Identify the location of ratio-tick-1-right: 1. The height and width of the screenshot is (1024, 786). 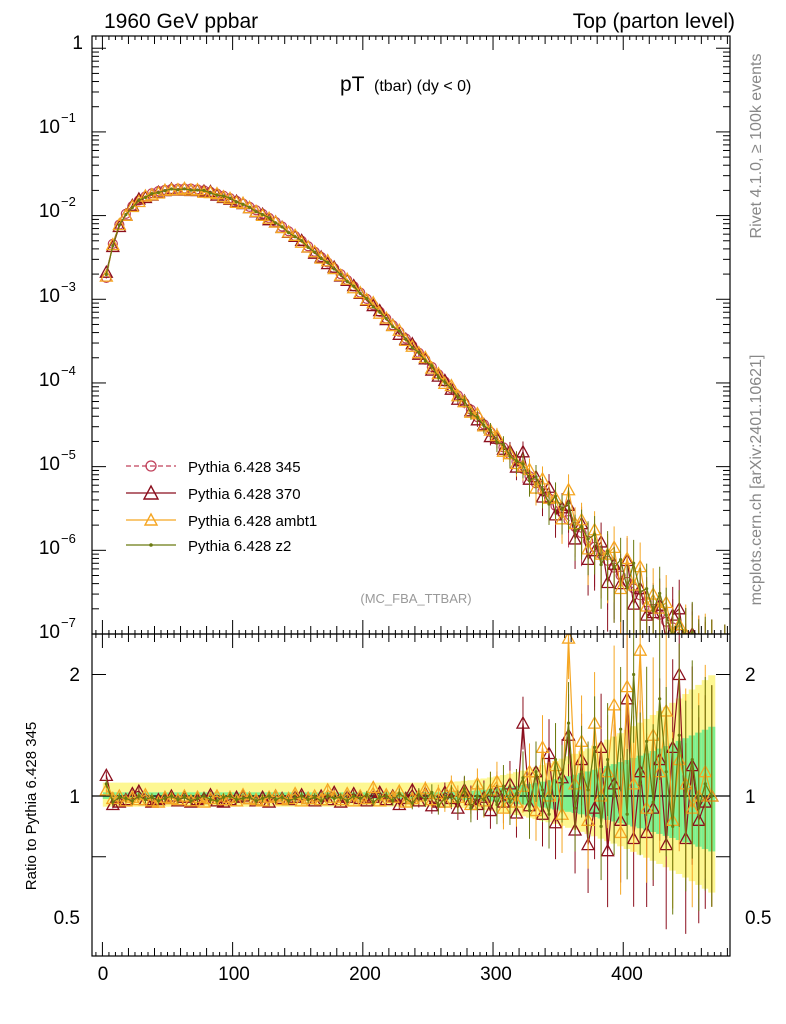
(750, 797).